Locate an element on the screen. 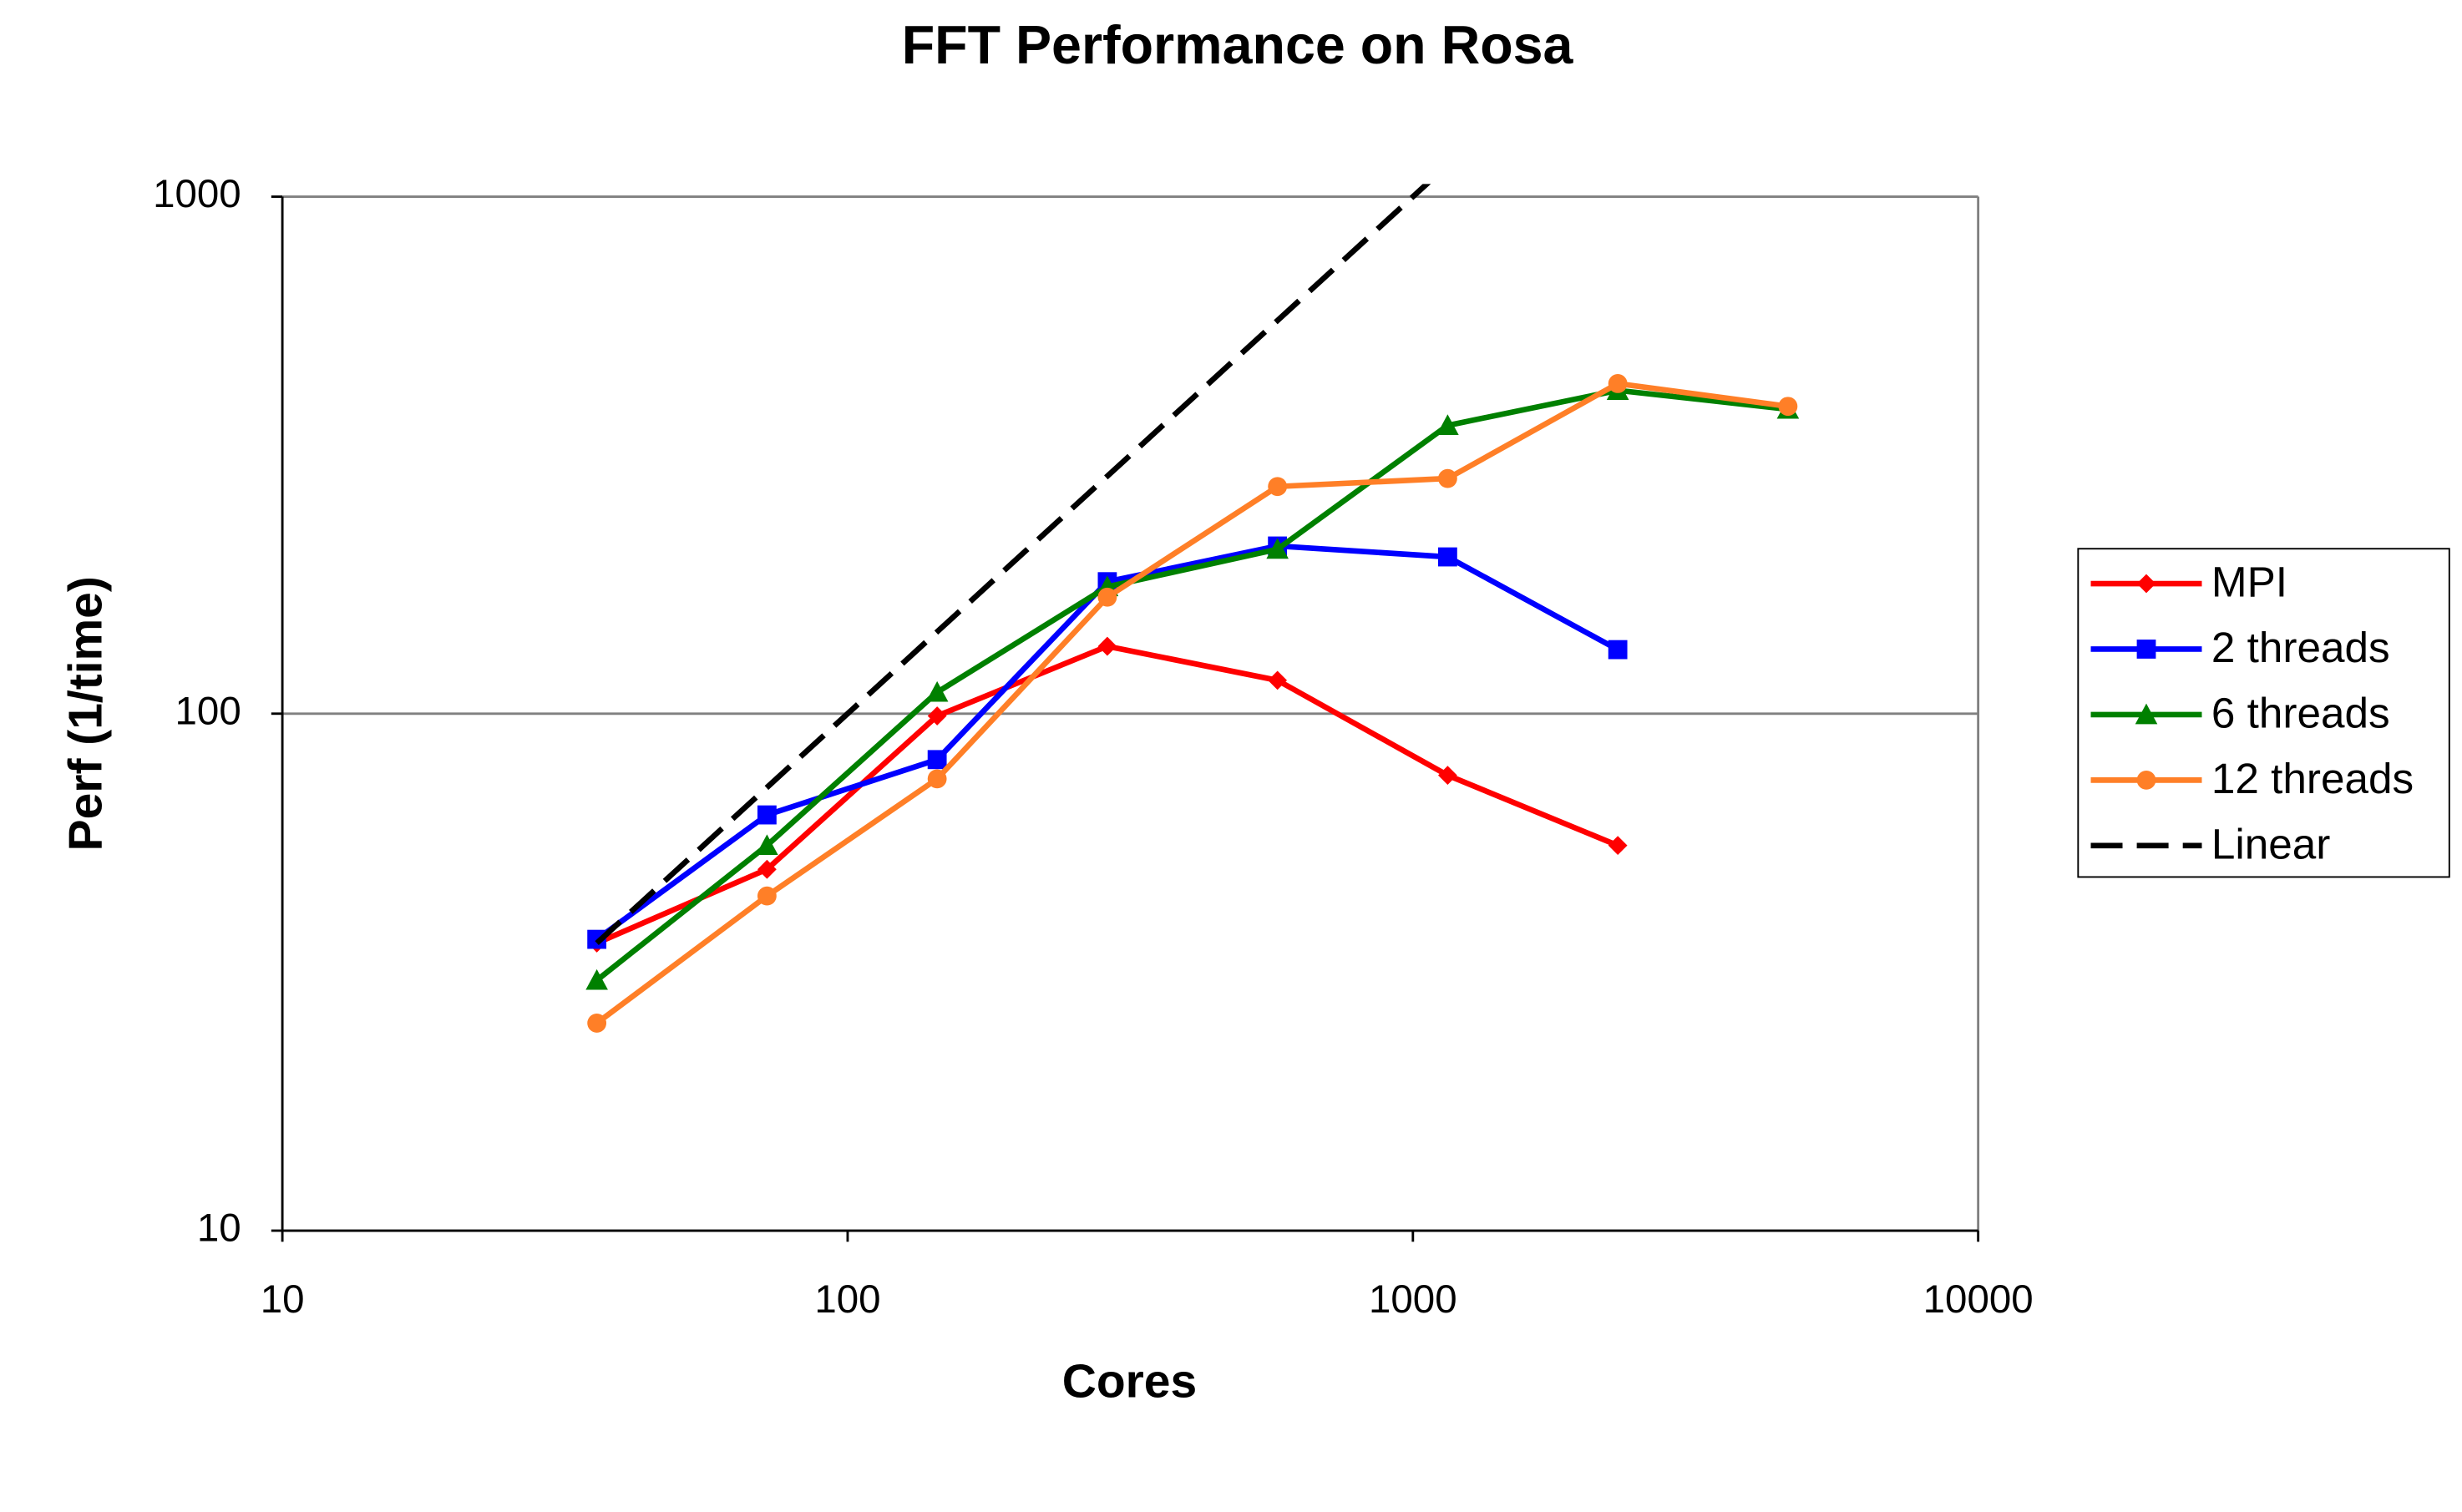 The height and width of the screenshot is (1512, 2462). legend-label: MPI is located at coordinates (2249, 581).